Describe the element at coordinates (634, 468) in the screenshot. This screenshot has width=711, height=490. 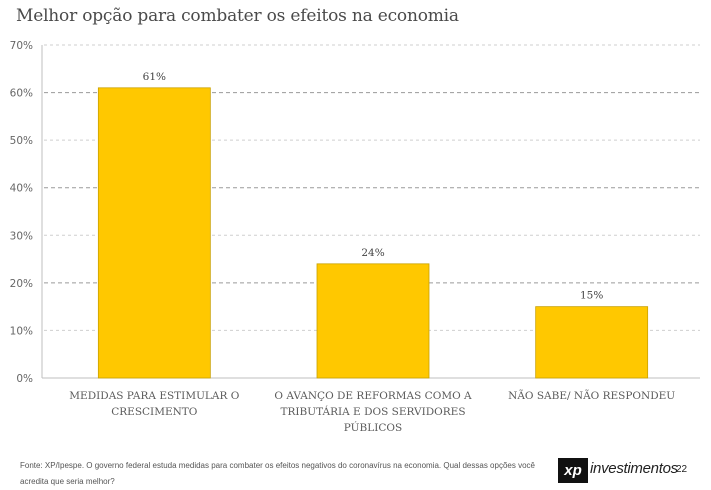
I see `brand-name: investimentos` at that location.